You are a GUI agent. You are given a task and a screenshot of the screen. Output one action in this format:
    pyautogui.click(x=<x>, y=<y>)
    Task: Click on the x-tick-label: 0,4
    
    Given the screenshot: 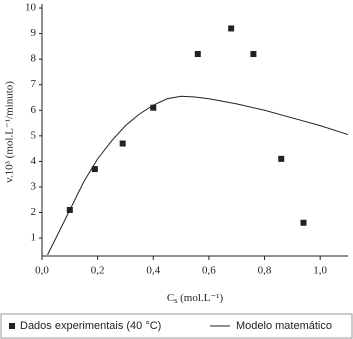 What is the action you would take?
    pyautogui.click(x=153, y=271)
    